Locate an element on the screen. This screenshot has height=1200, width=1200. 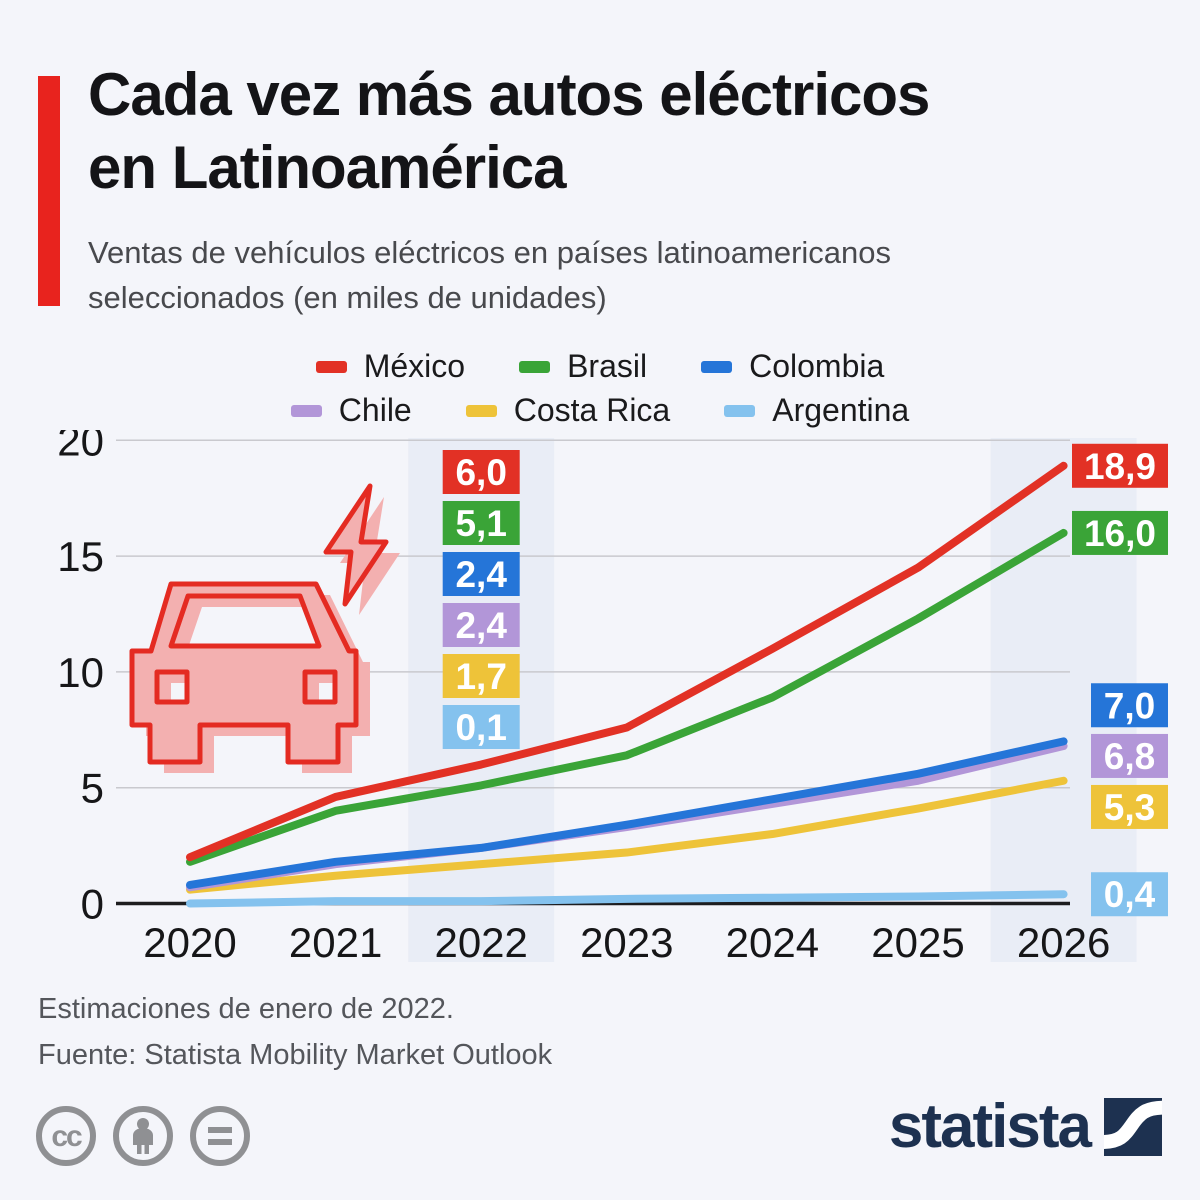
value-label-2022-argentina-text: 0,1 is located at coordinates (480, 727).